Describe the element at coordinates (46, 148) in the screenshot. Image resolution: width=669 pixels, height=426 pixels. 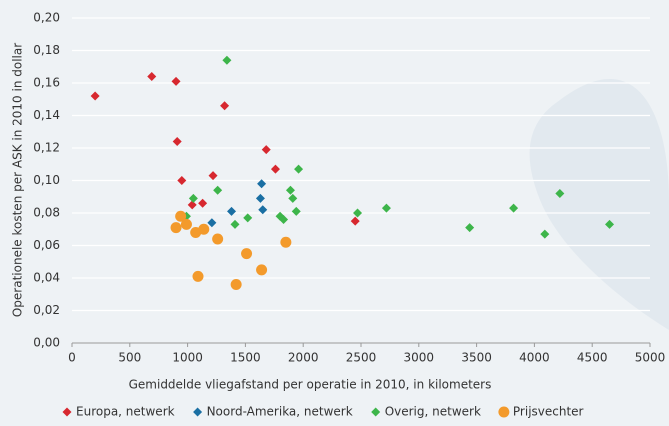
I see `y-tick-label: 0,12` at that location.